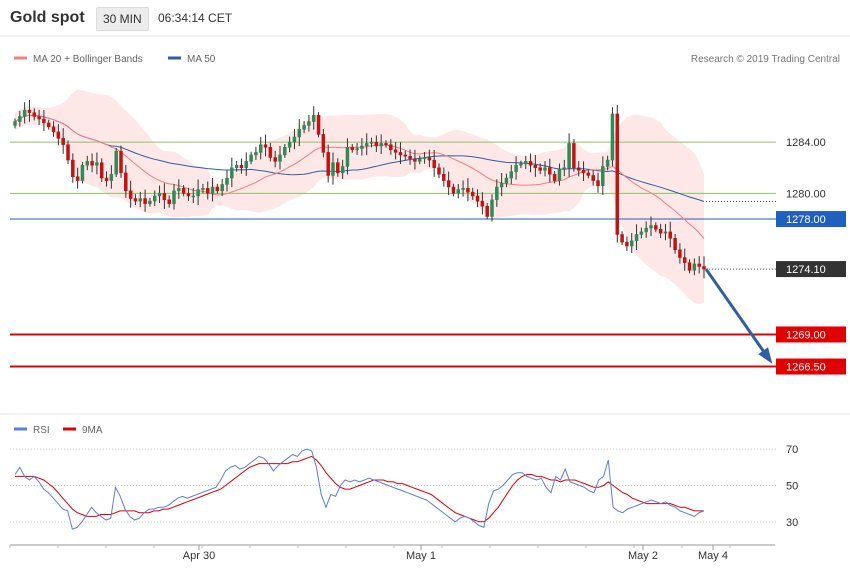  What do you see at coordinates (738, 316) in the screenshot?
I see `projection-arrow-layer` at bounding box center [738, 316].